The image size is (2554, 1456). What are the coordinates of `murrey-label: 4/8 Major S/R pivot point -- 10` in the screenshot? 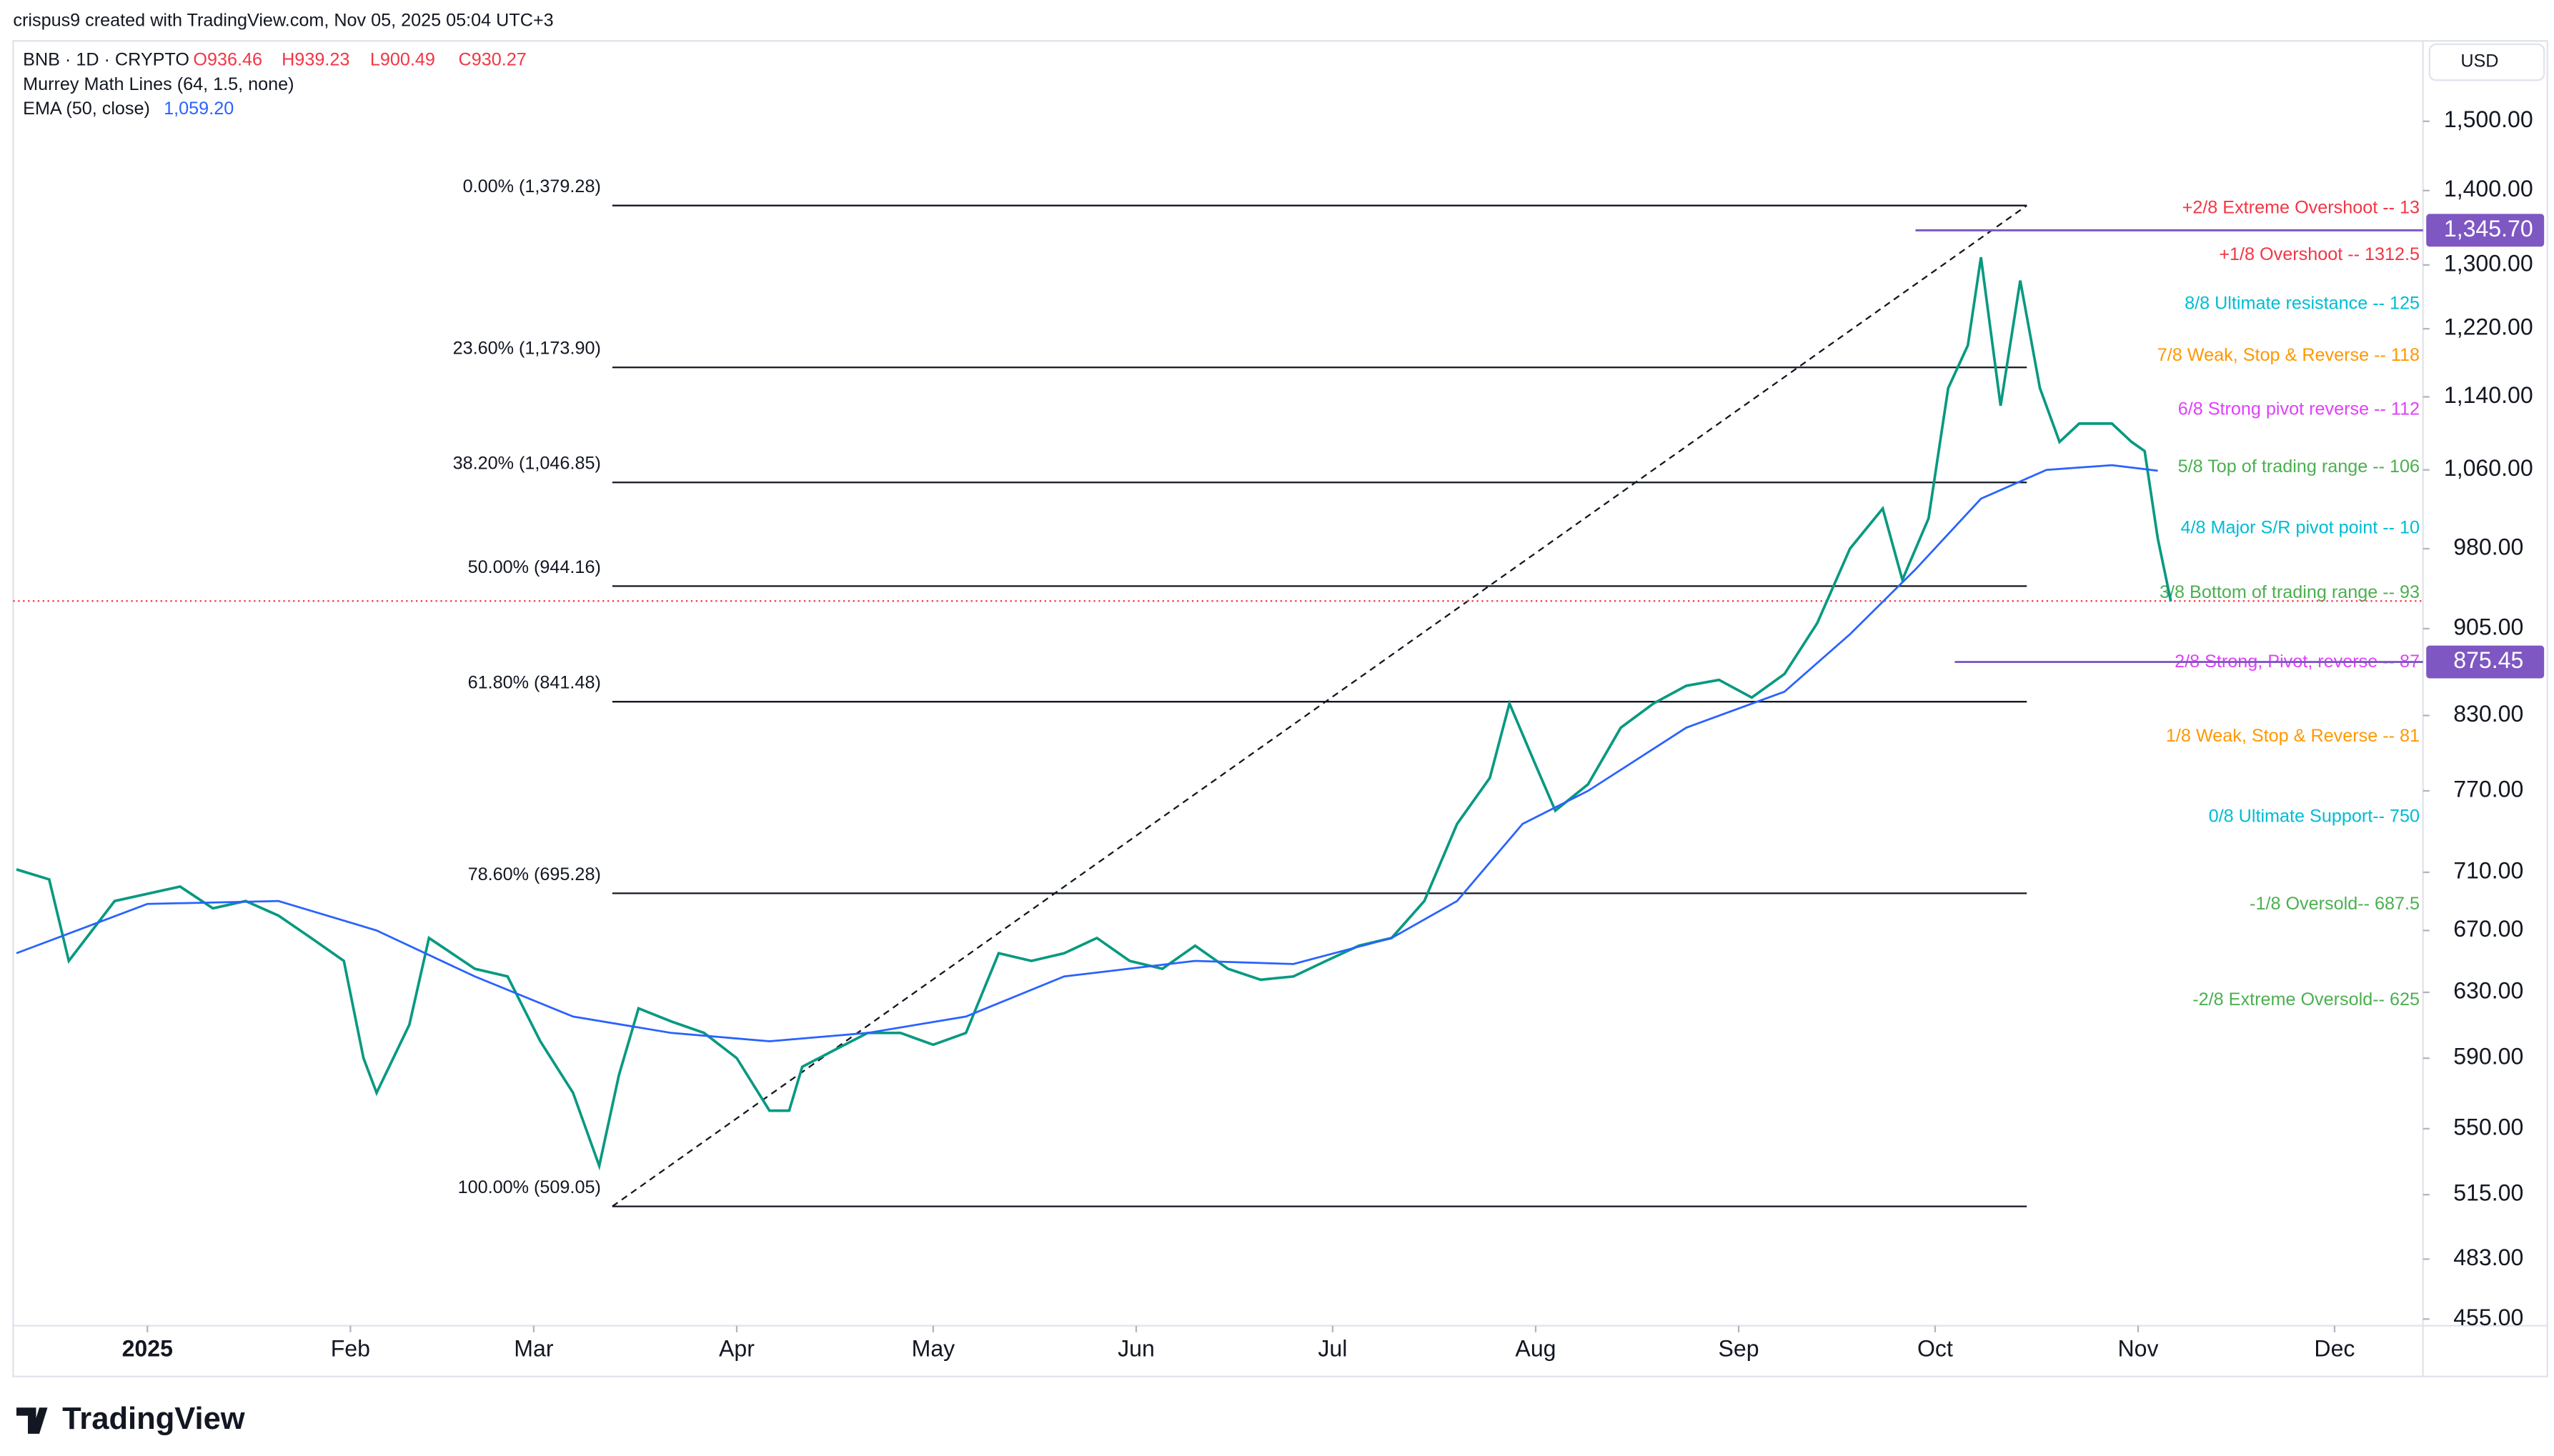 It's located at (2300, 527).